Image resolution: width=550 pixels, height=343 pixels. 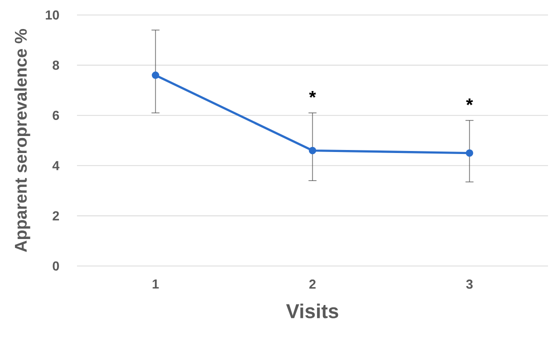 I want to click on x-tick-label: 1, so click(x=155, y=284).